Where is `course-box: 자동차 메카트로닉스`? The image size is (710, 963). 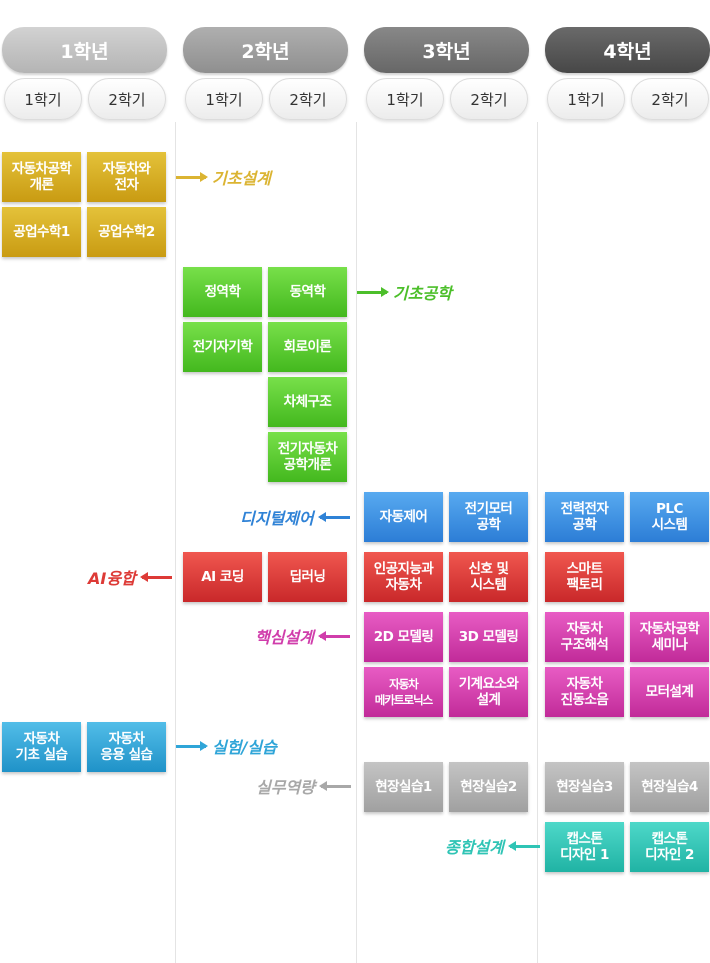
course-box: 자동차 메카트로닉스 is located at coordinates (403, 692).